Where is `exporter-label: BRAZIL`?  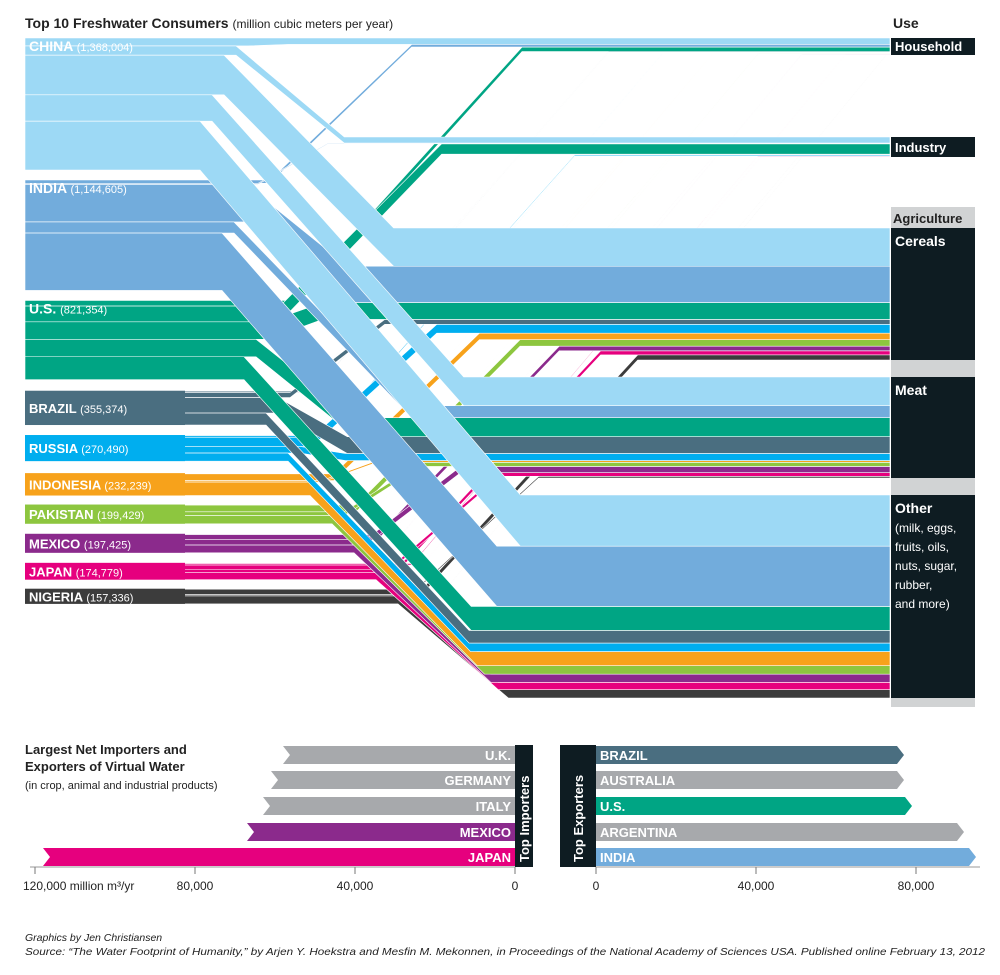
exporter-label: BRAZIL is located at coordinates (624, 755).